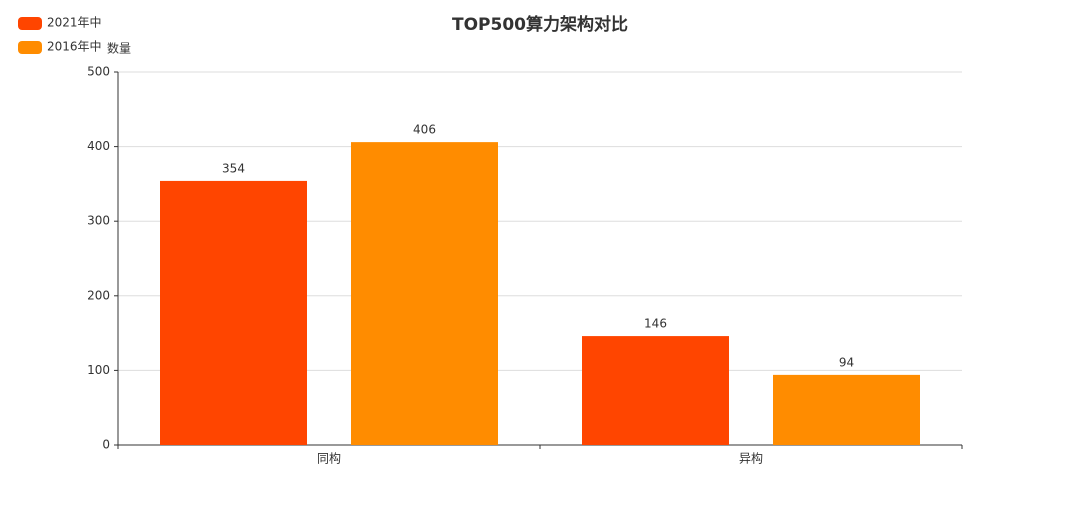  Describe the element at coordinates (98, 221) in the screenshot. I see `y-tick-label: 300` at that location.